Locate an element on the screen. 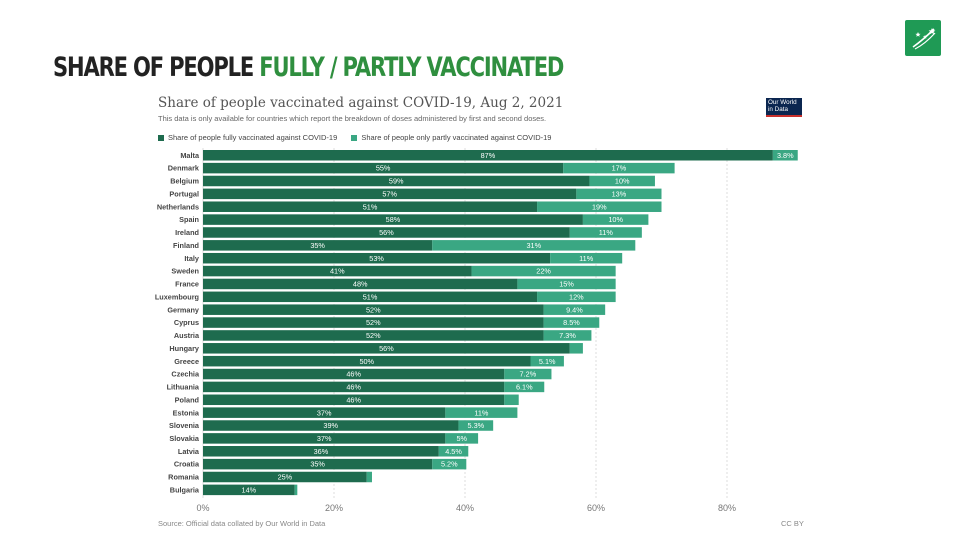 This screenshot has width=960, height=540. data-label: 56% is located at coordinates (386, 348).